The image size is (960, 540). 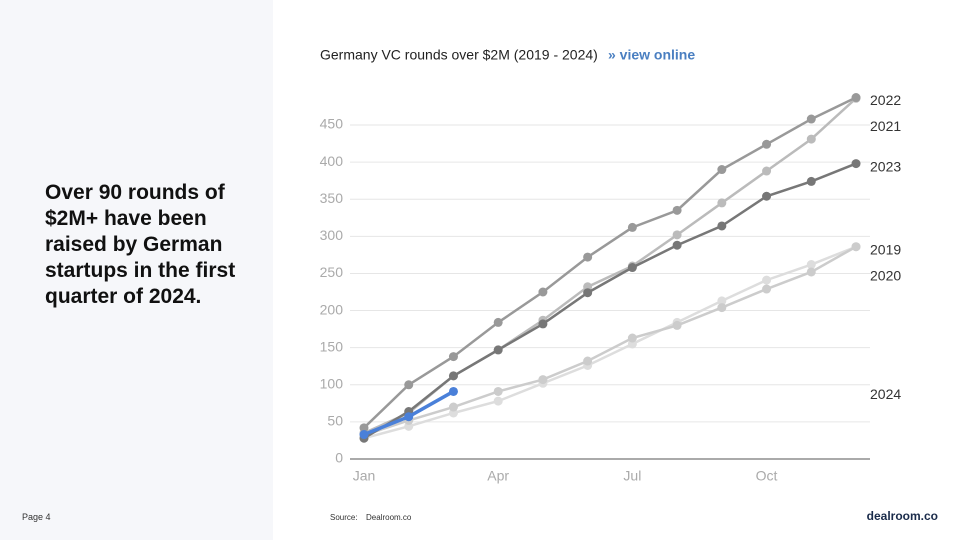 What do you see at coordinates (332, 346) in the screenshot?
I see `y-tick-label: 150` at bounding box center [332, 346].